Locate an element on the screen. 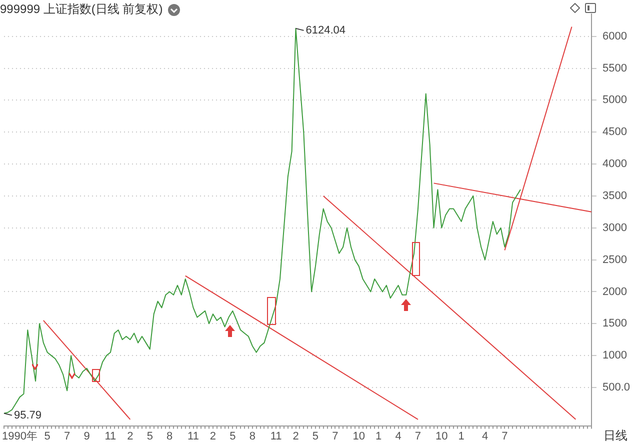 The width and height of the screenshot is (640, 444). text: 日线 is located at coordinates (616, 435).